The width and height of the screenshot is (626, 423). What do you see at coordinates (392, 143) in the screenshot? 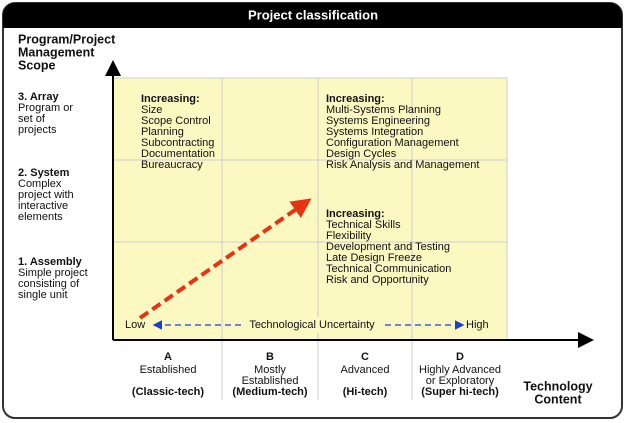
I see `block-item: Configuration Management` at bounding box center [392, 143].